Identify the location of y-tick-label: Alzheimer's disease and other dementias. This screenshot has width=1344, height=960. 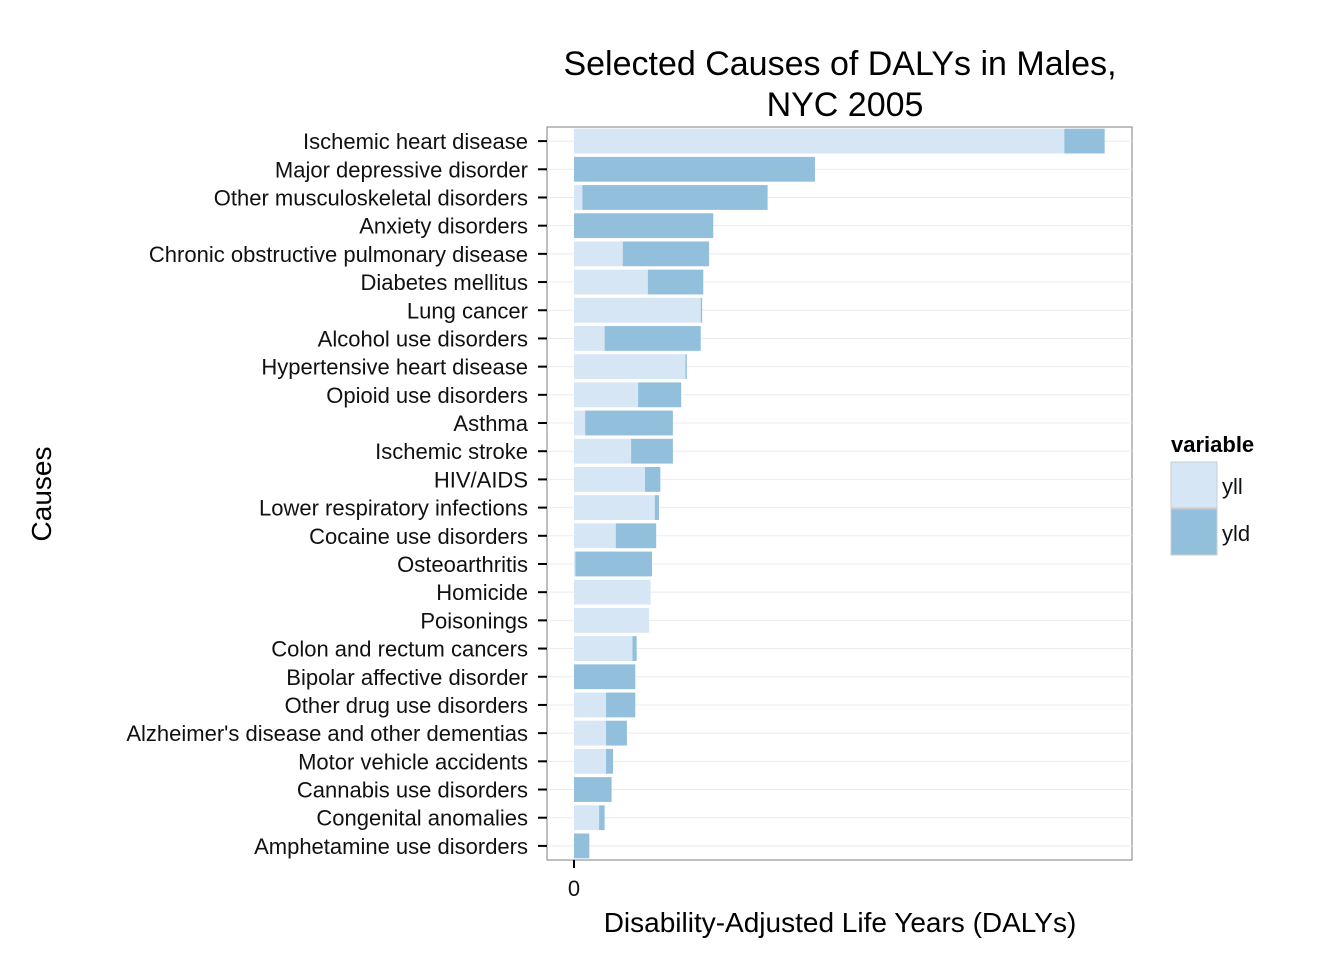
(327, 733).